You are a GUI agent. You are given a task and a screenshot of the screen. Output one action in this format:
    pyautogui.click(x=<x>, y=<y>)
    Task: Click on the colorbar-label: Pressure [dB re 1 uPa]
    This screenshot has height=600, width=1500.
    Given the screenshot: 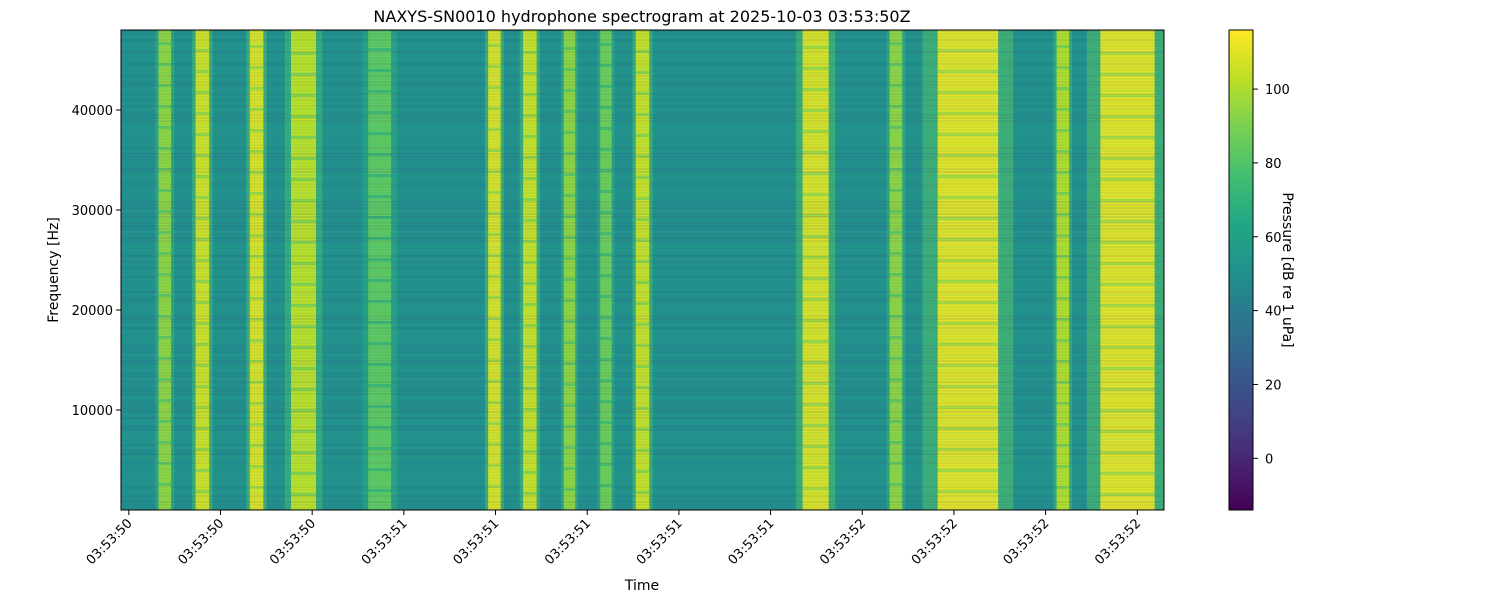 What is the action you would take?
    pyautogui.click(x=1287, y=269)
    